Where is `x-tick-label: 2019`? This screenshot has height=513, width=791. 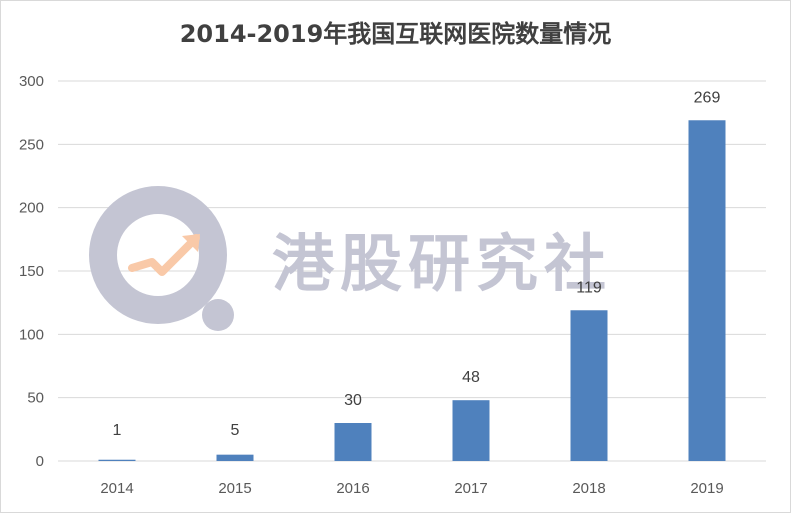 x-tick-label: 2019 is located at coordinates (706, 488).